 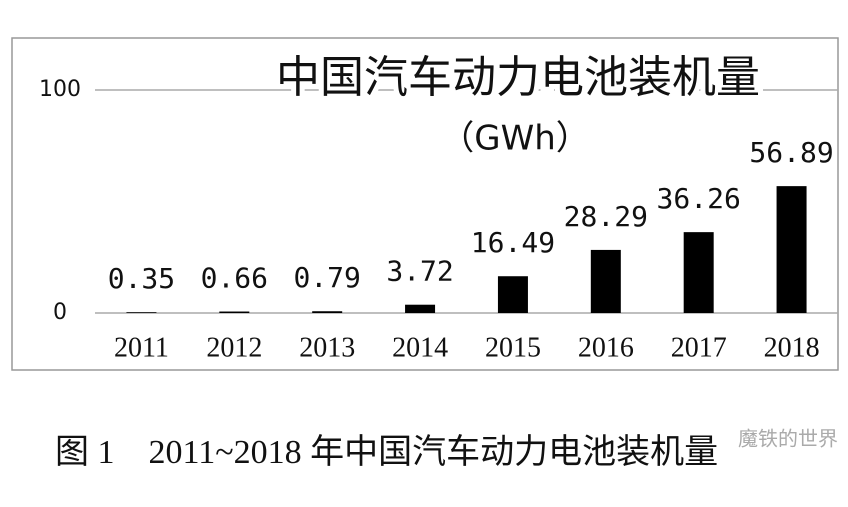 What do you see at coordinates (513, 347) in the screenshot?
I see `x-tick-label: 2015` at bounding box center [513, 347].